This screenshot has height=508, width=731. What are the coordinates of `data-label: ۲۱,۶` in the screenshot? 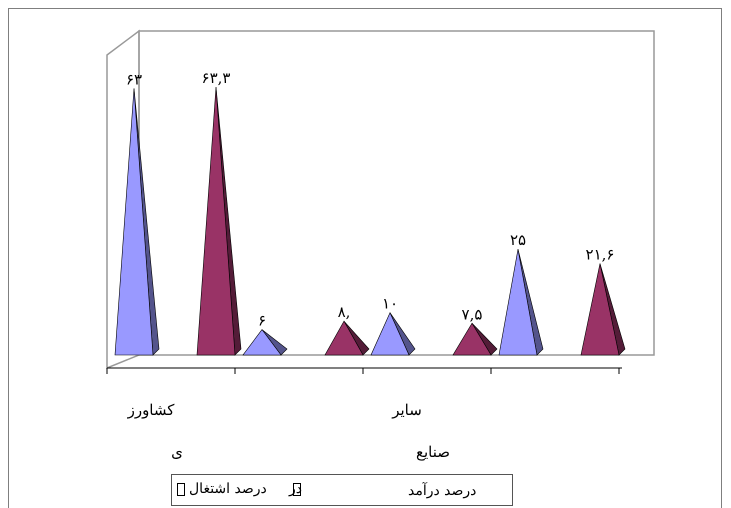 It's located at (600, 255).